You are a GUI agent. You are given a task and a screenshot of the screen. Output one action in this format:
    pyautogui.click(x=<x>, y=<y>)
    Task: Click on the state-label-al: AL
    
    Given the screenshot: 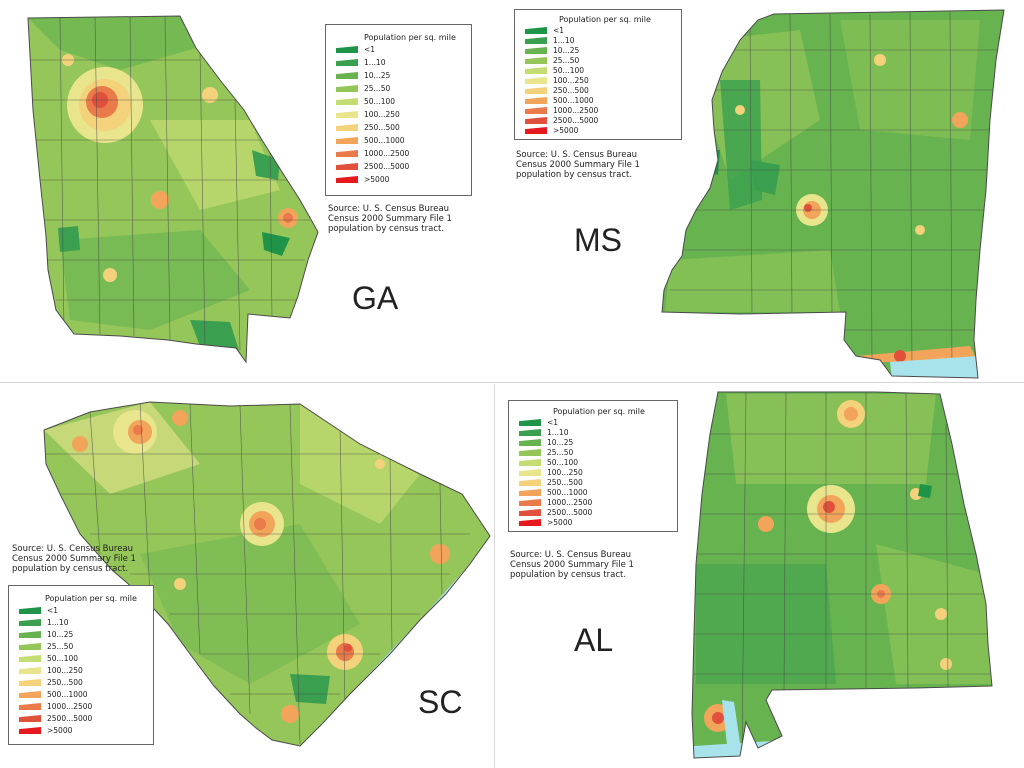 What is the action you would take?
    pyautogui.click(x=594, y=640)
    